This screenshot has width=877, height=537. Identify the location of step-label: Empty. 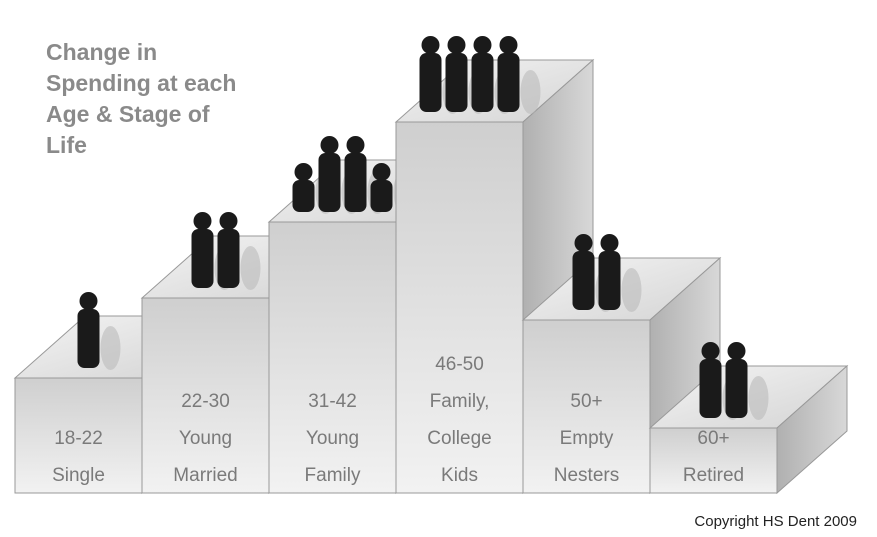
(587, 438).